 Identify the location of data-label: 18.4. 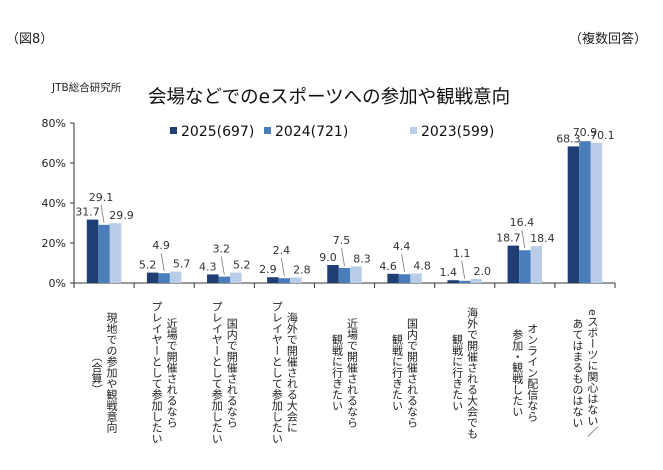
(542, 238).